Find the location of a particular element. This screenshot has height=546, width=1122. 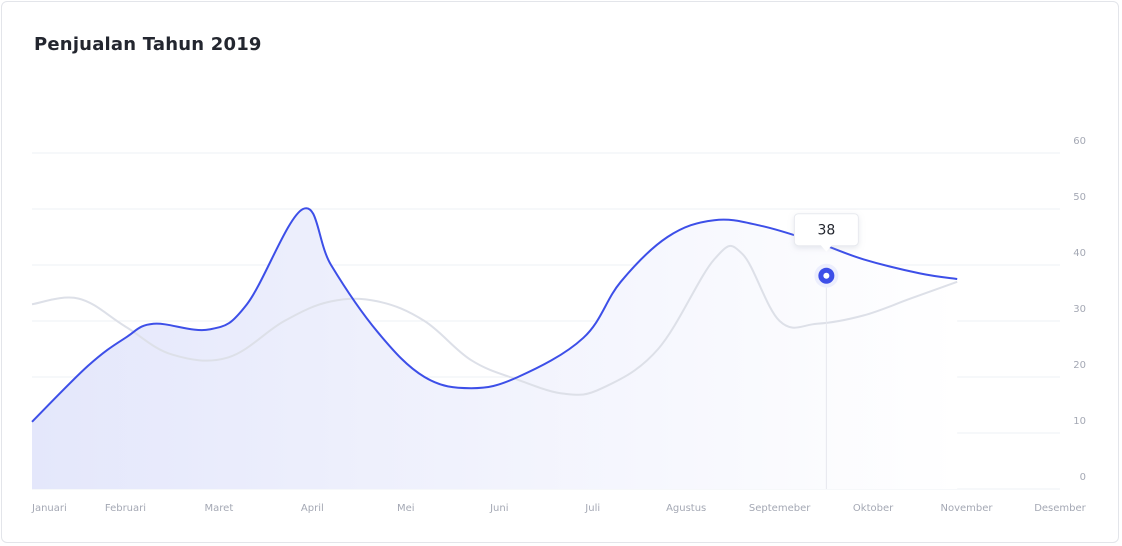

x-tick-label: April is located at coordinates (312, 508).